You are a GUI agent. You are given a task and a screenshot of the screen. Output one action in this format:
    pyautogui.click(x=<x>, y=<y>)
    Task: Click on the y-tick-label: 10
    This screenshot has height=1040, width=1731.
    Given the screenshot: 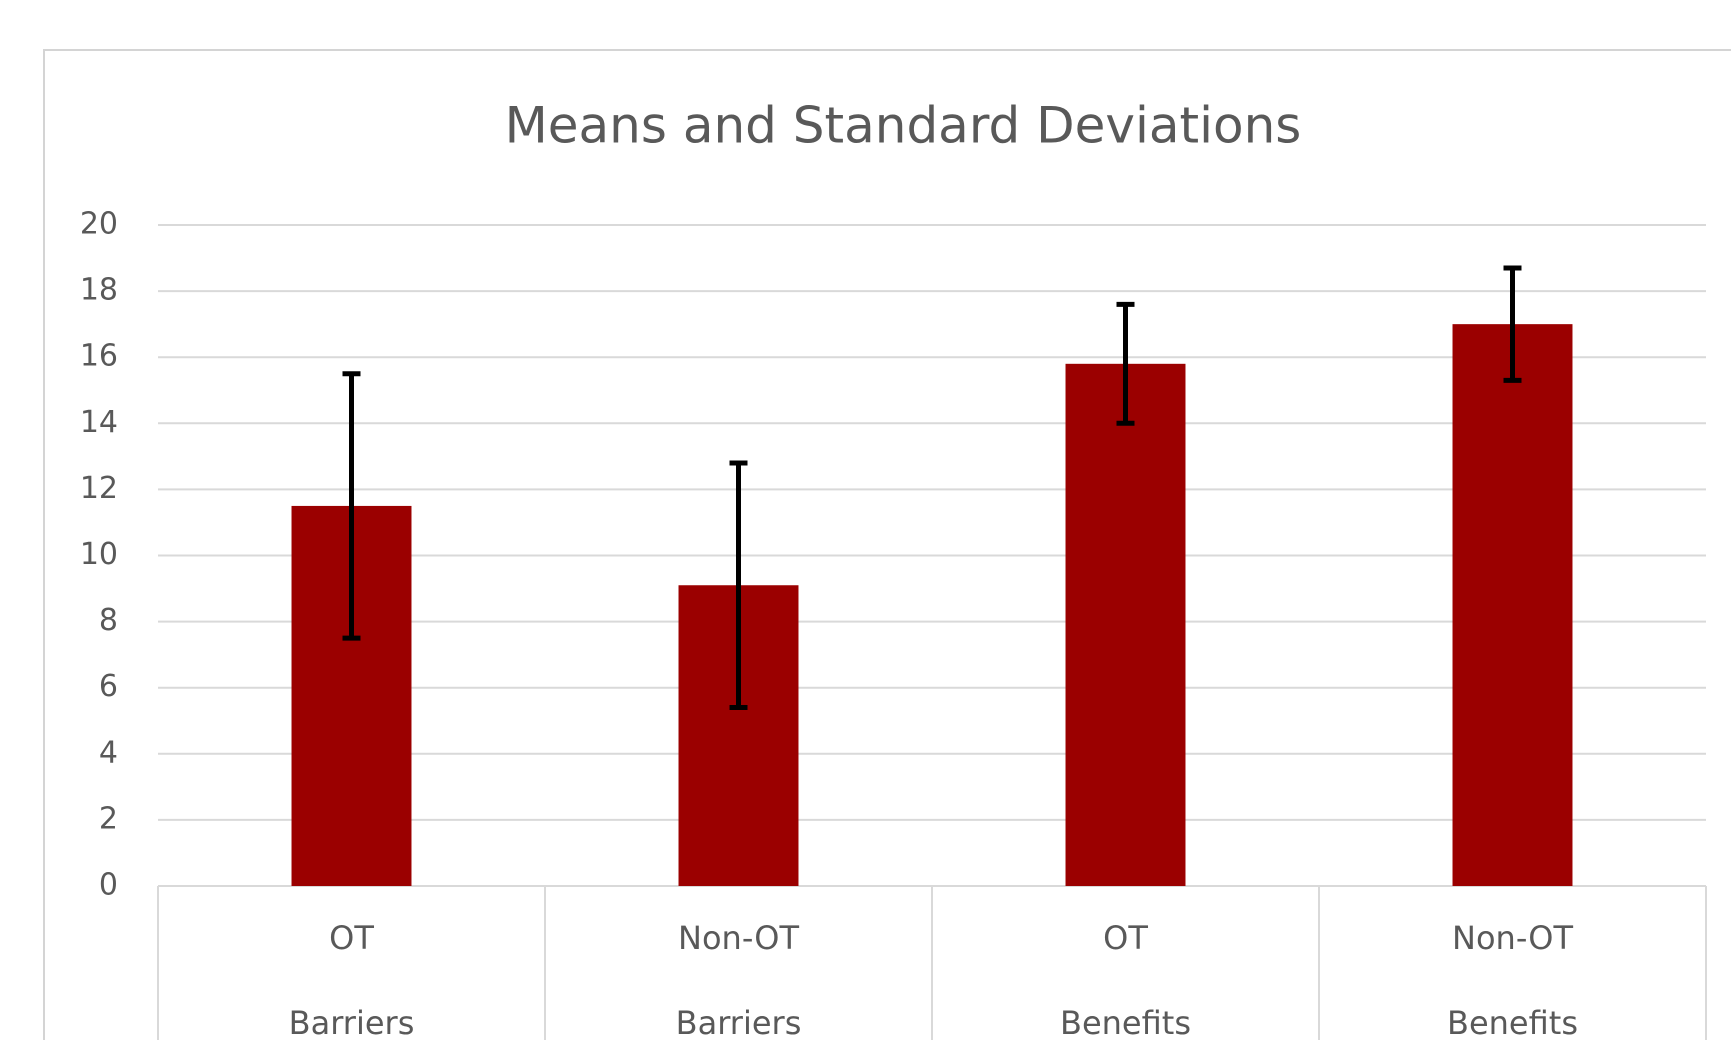 What is the action you would take?
    pyautogui.click(x=99, y=554)
    